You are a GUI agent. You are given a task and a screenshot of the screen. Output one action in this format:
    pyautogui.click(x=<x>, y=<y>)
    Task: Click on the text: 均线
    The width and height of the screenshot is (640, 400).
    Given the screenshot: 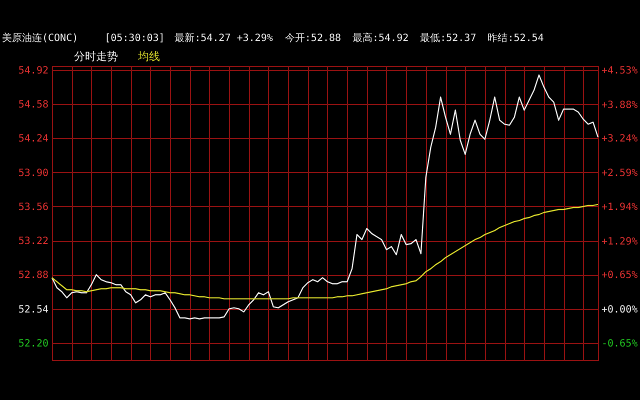 What is the action you would take?
    pyautogui.click(x=148, y=56)
    